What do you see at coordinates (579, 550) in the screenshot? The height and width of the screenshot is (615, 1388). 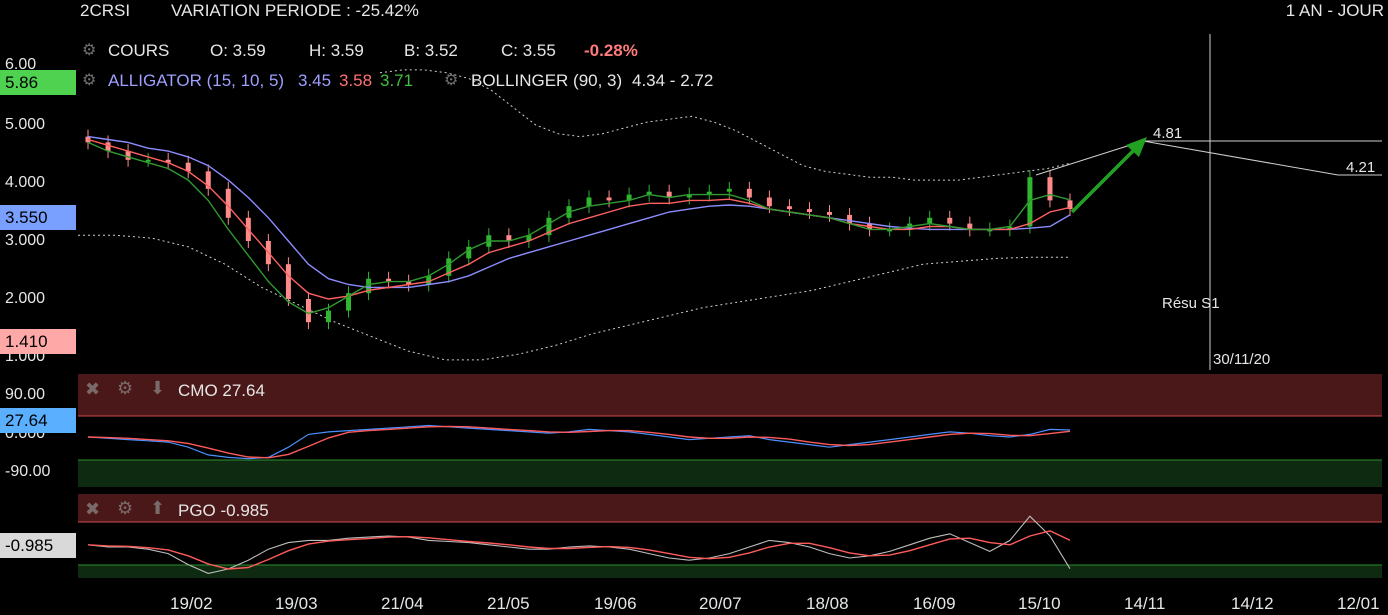 I see `pgo-signal-line` at bounding box center [579, 550].